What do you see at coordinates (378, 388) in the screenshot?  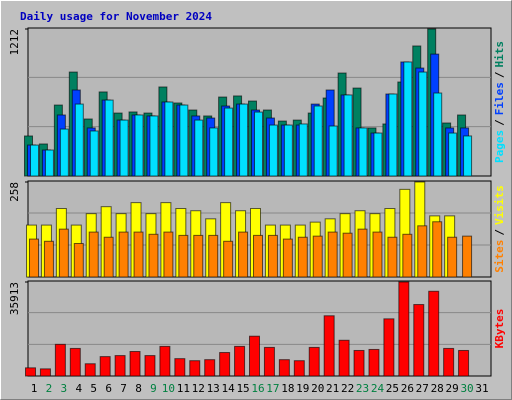 I see `x-tick-label: 24` at bounding box center [378, 388].